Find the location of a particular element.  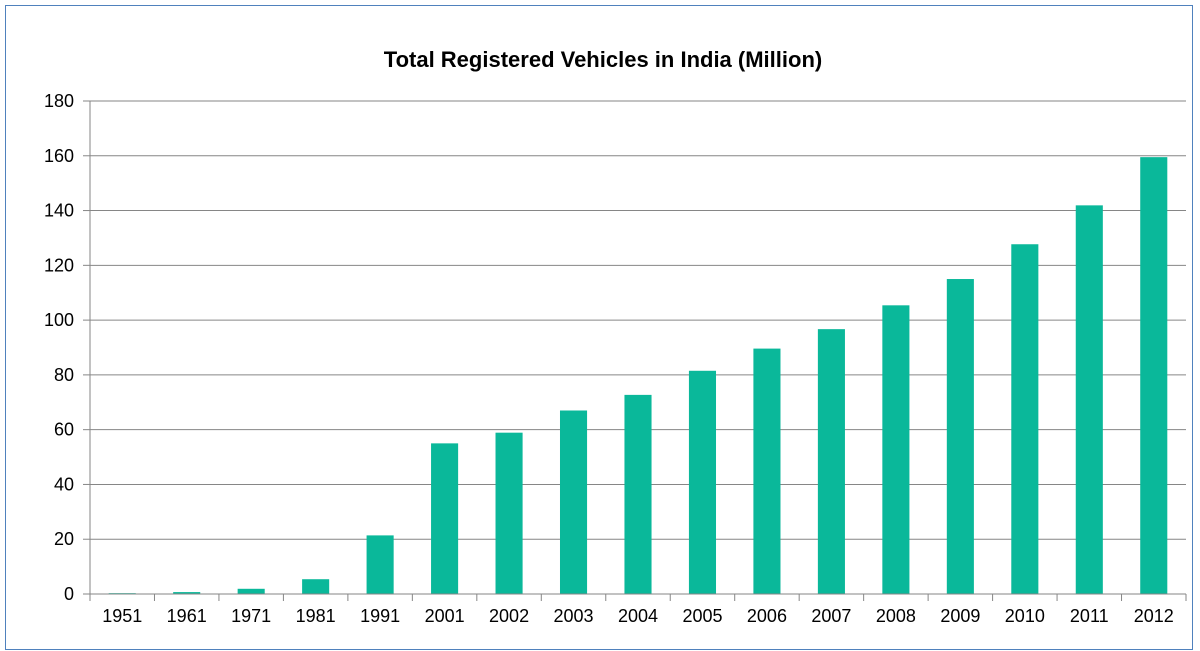

y-tick-label-180: 180 is located at coordinates (59, 101).